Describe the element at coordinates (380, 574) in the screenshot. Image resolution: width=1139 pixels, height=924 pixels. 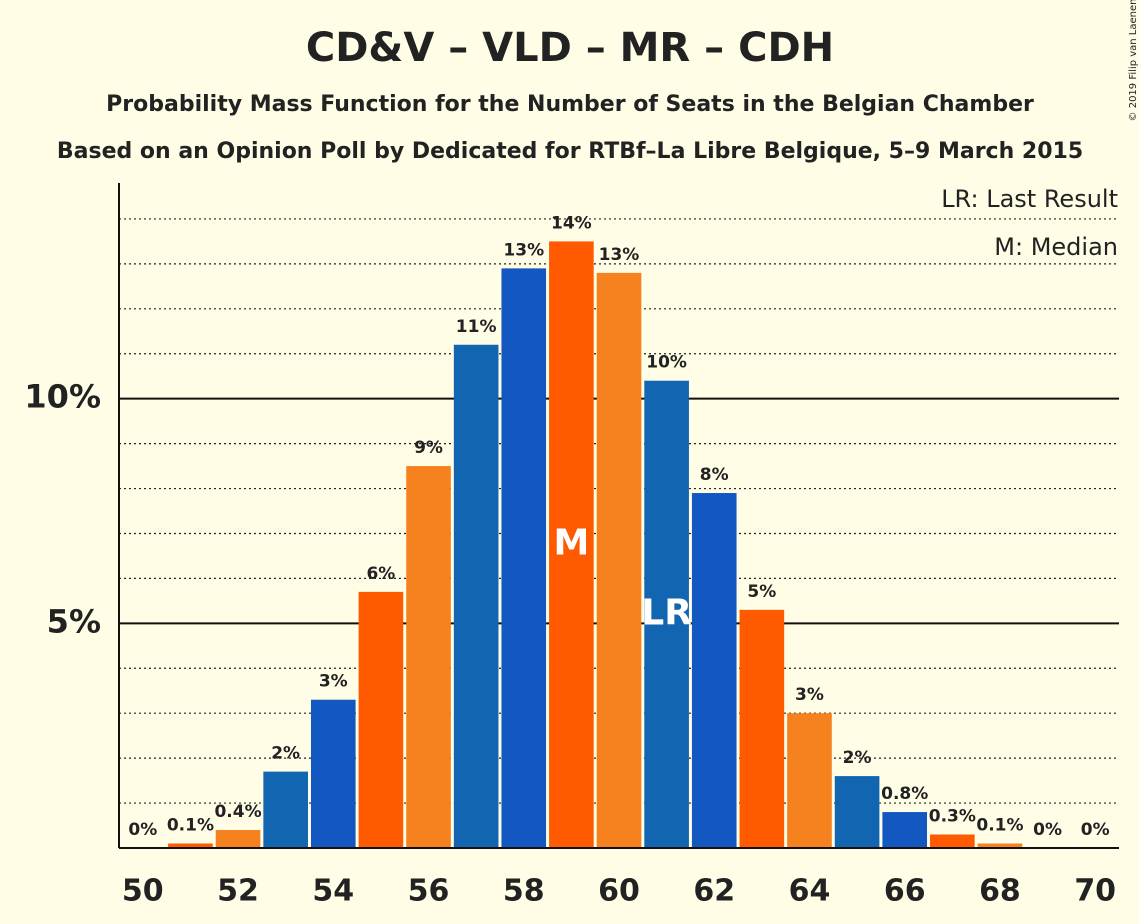
I see `data-label: 6%` at that location.